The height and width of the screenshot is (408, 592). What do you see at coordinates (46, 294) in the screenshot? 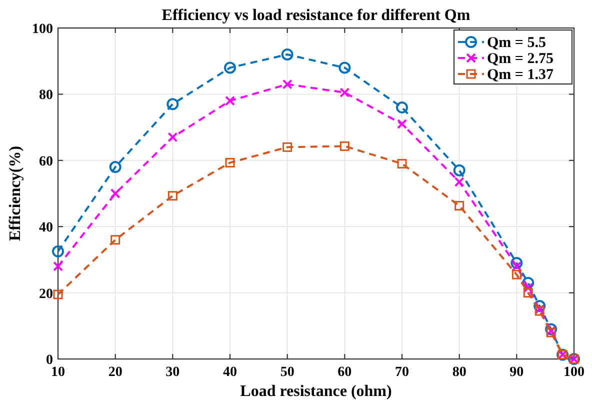
I see `y-tick-label: 20` at bounding box center [46, 294].